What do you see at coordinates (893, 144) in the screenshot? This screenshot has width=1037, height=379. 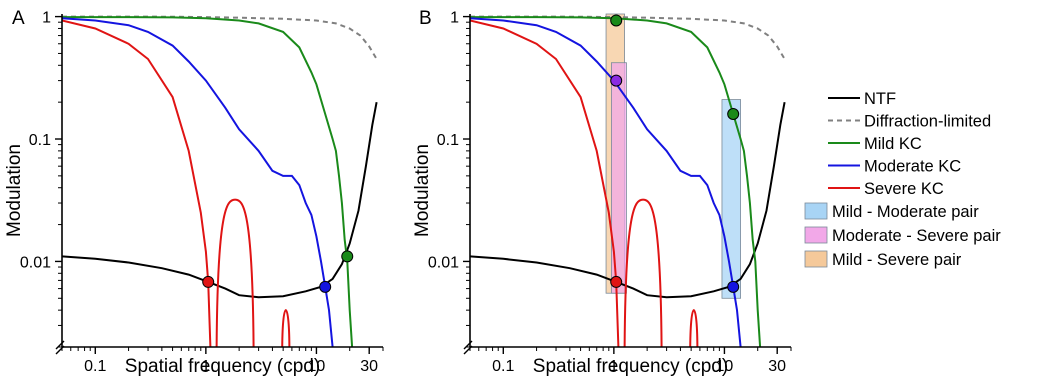 I see `legend-label: Mild KC` at bounding box center [893, 144].